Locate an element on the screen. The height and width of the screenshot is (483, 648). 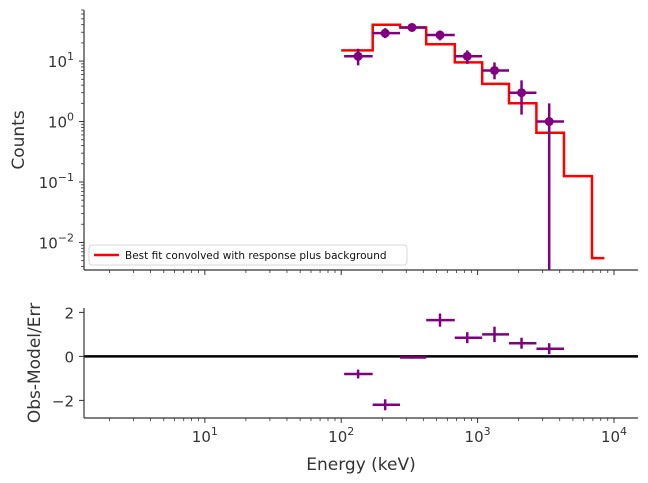
y-tick-label: 0 is located at coordinates (69, 357).